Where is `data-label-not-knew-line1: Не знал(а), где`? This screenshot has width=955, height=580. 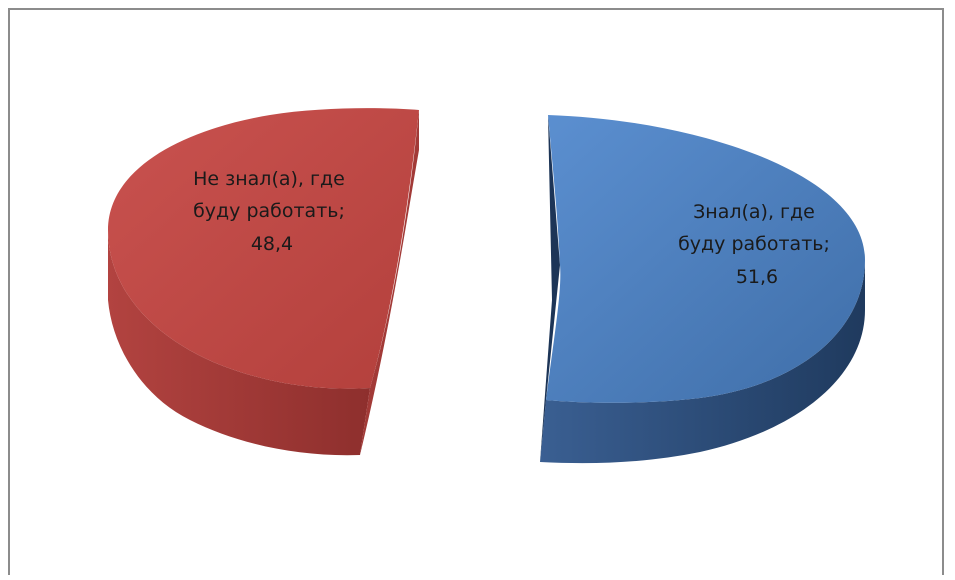 data-label-not-knew-line1: Не знал(а), где is located at coordinates (269, 179).